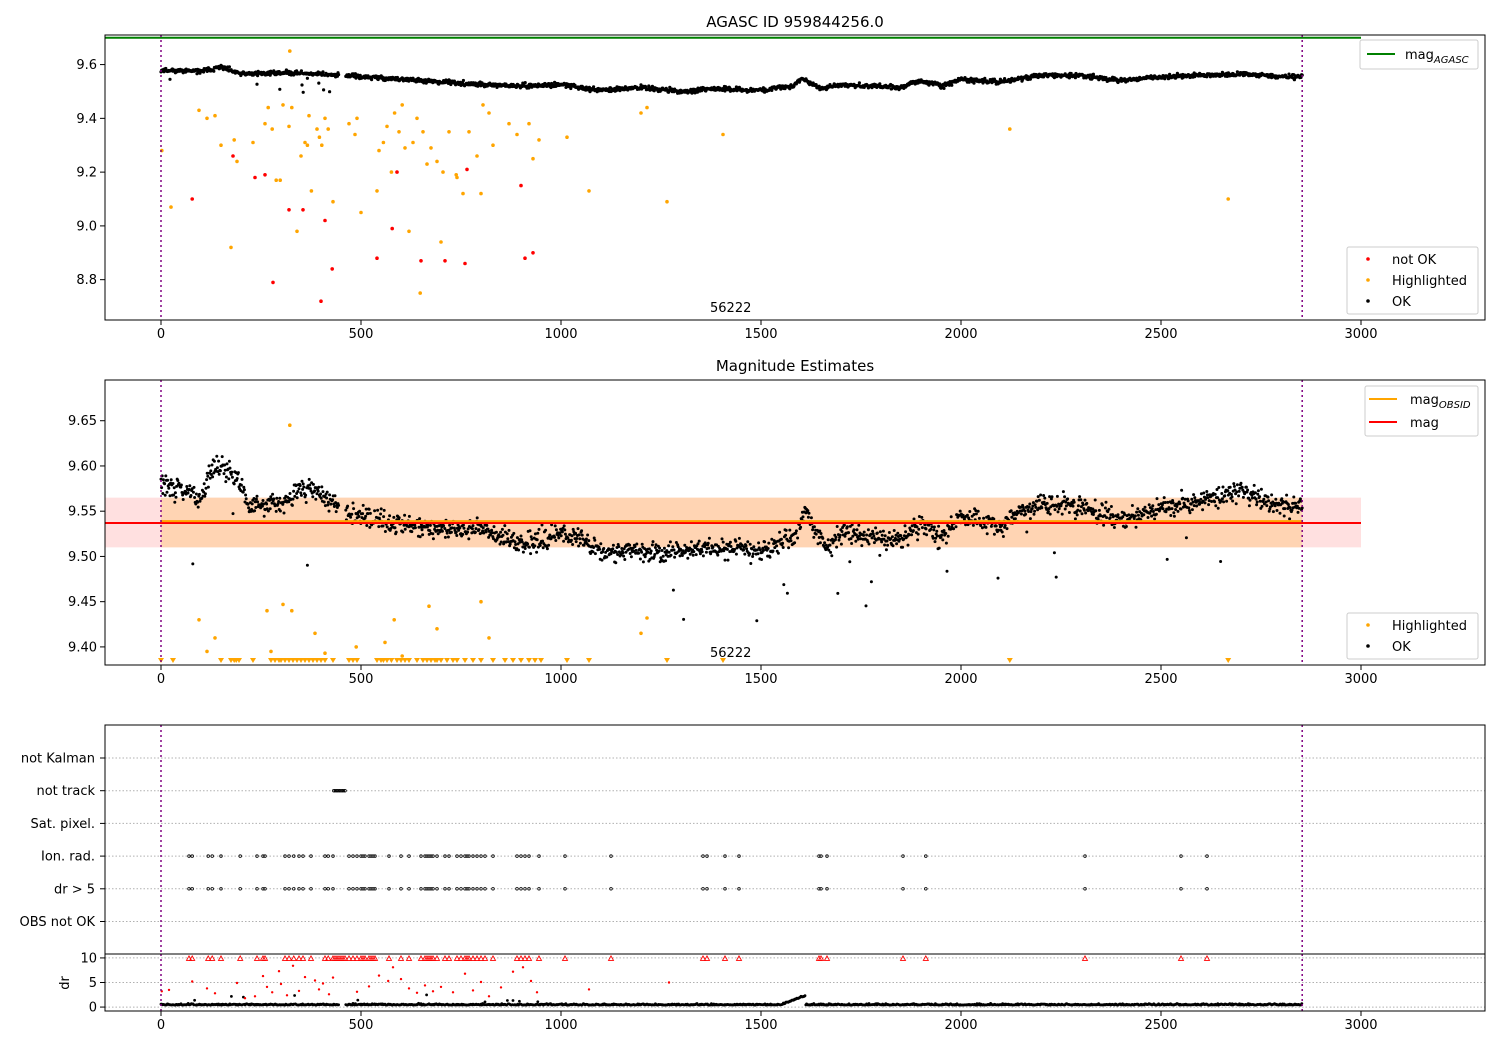  What do you see at coordinates (730, 308) in the screenshot?
I see `panel1-annotation: 56222` at bounding box center [730, 308].